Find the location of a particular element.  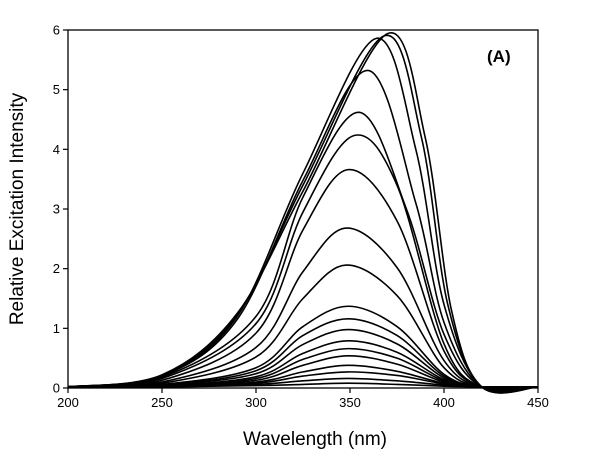

y-tick-label: 5 is located at coordinates (56, 89).